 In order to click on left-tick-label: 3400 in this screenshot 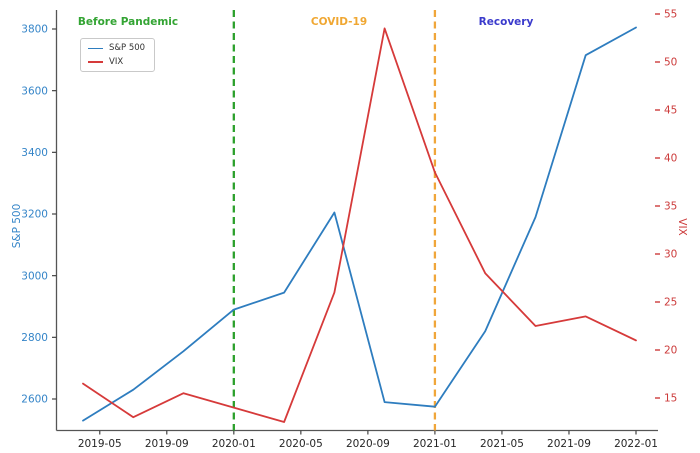, I will do `click(34, 153)`.